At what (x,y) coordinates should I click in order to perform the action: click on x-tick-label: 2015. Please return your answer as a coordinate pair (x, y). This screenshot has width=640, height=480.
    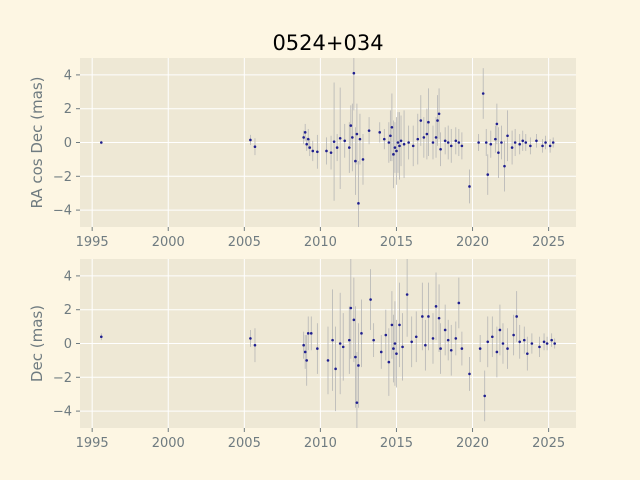
    Looking at the image, I should click on (396, 443).